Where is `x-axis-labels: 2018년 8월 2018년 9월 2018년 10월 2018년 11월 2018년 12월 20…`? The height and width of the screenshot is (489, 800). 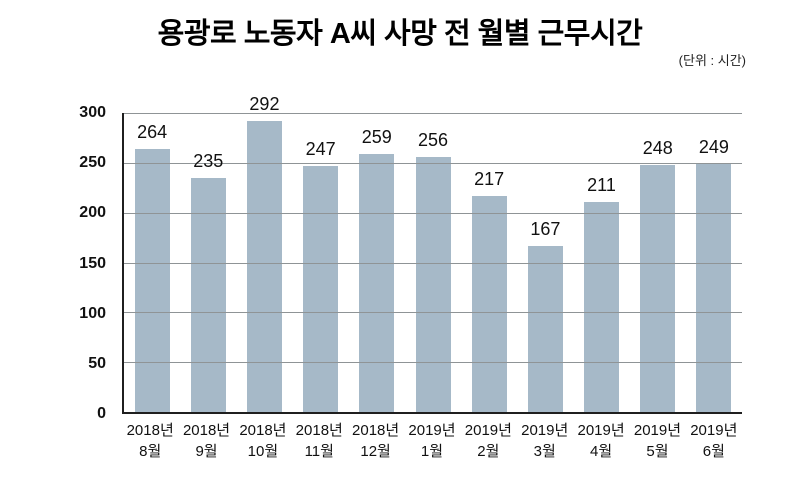
x-axis-labels: 2018년 8월 2018년 9월 2018년 10월 2018년 11월 2018년 12월 20… is located at coordinates (432, 444).